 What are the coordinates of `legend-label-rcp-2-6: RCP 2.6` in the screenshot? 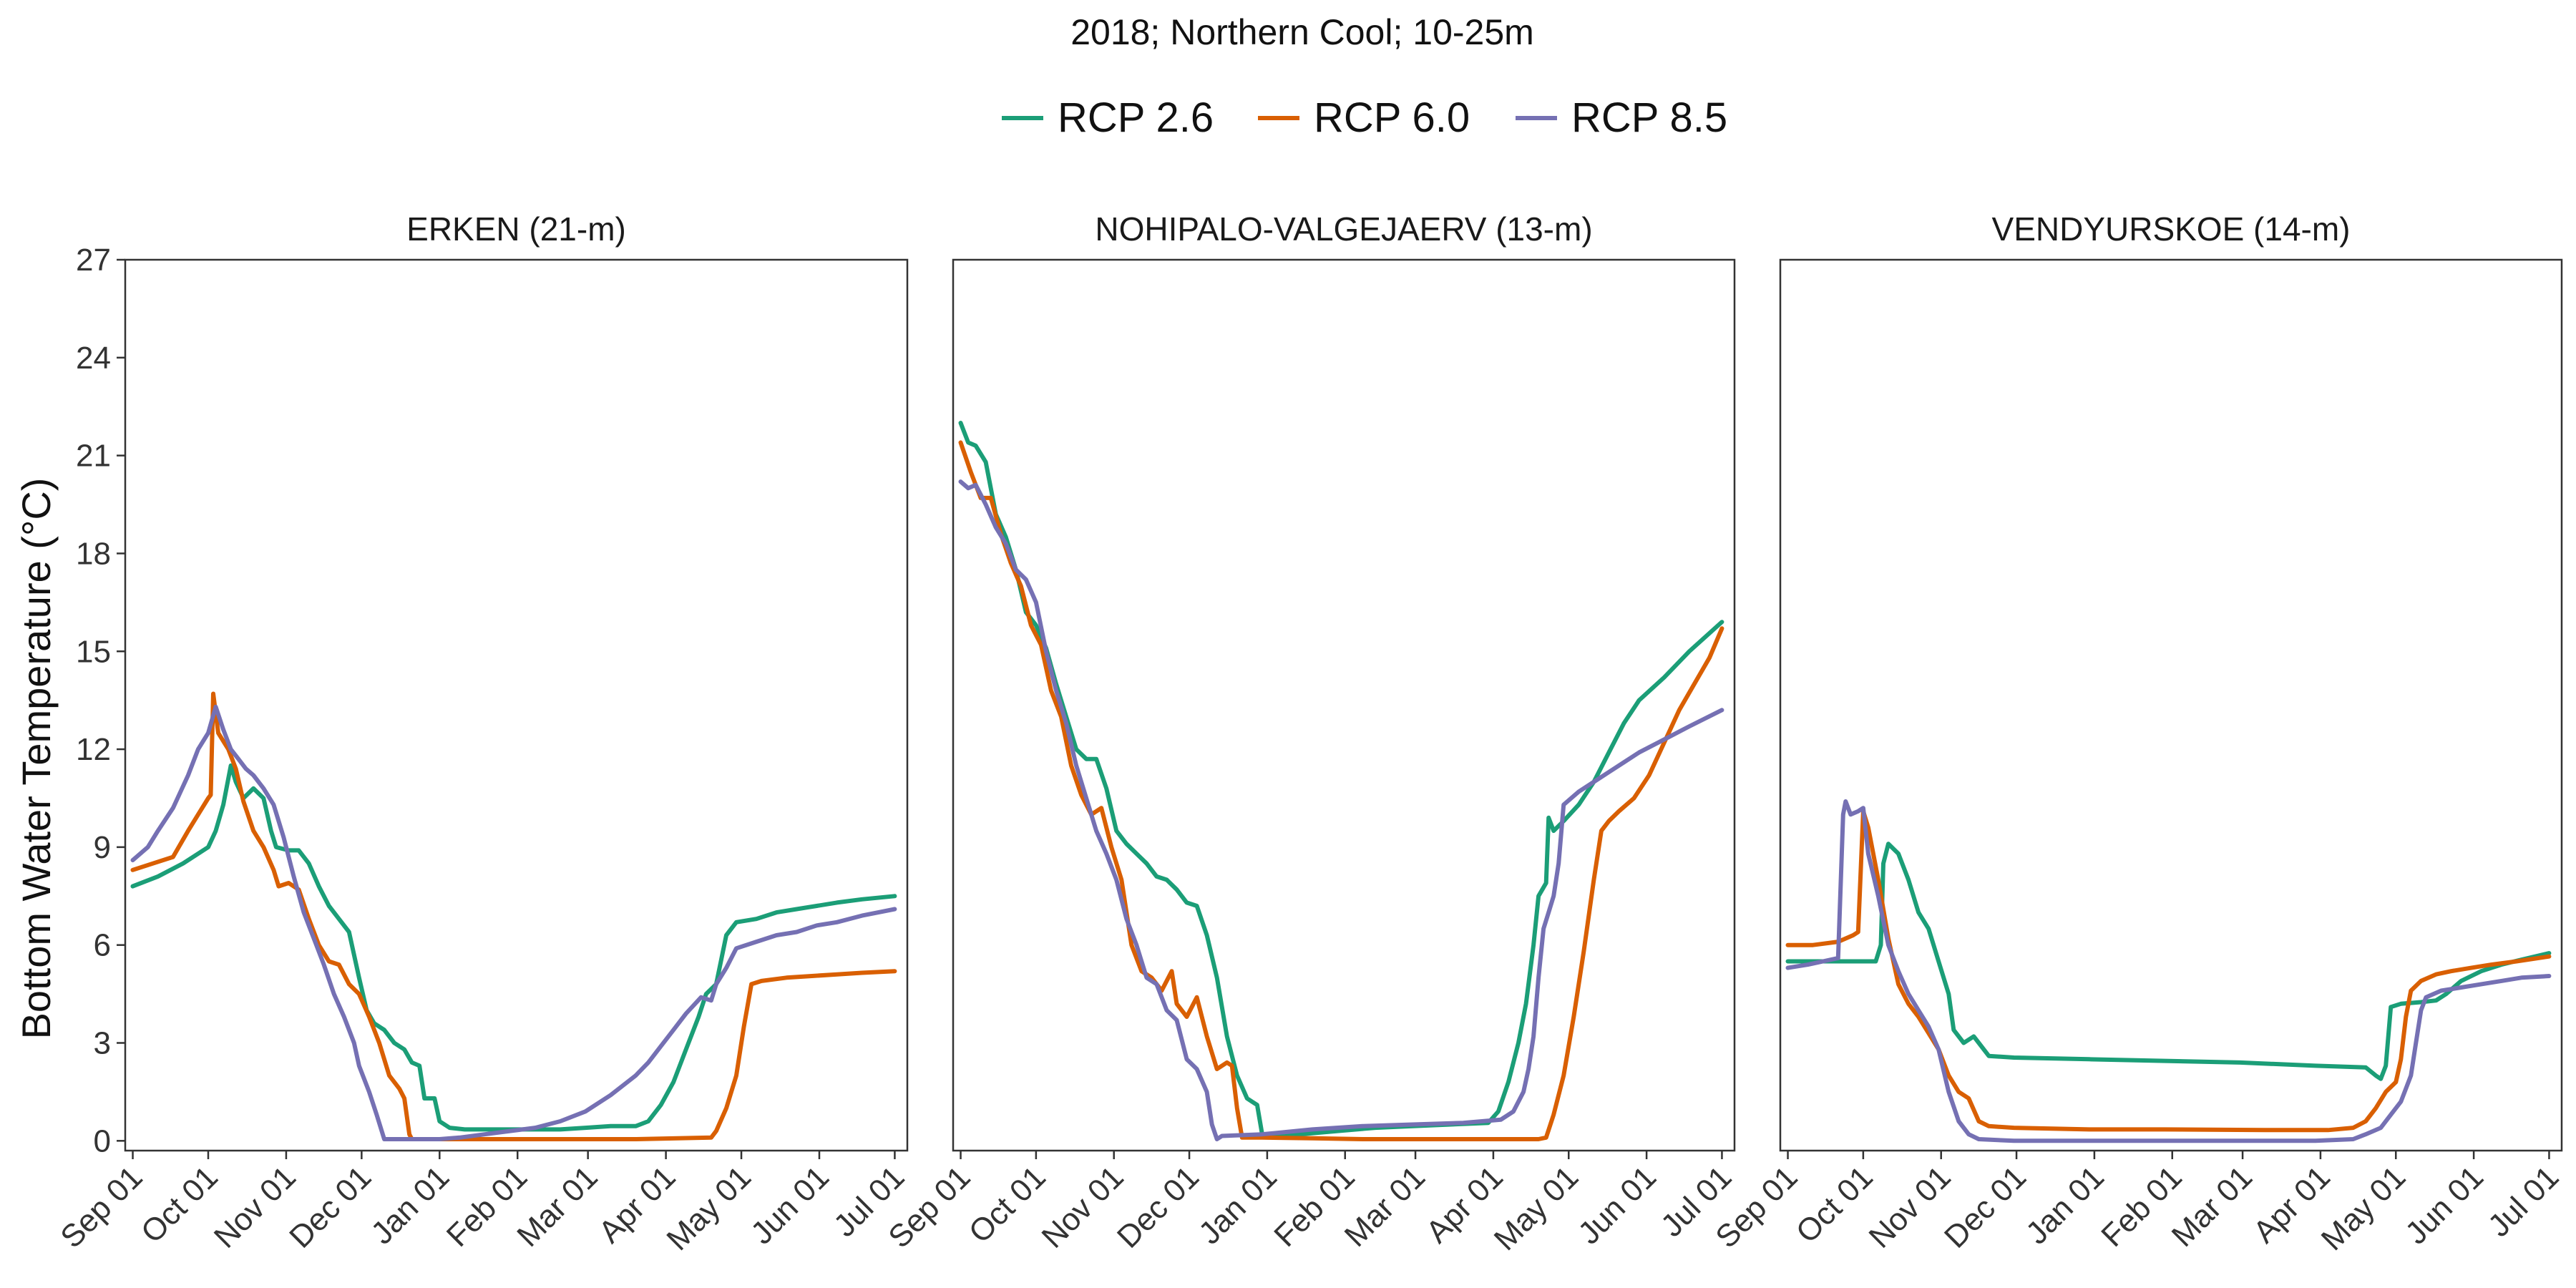 It's located at (1136, 117).